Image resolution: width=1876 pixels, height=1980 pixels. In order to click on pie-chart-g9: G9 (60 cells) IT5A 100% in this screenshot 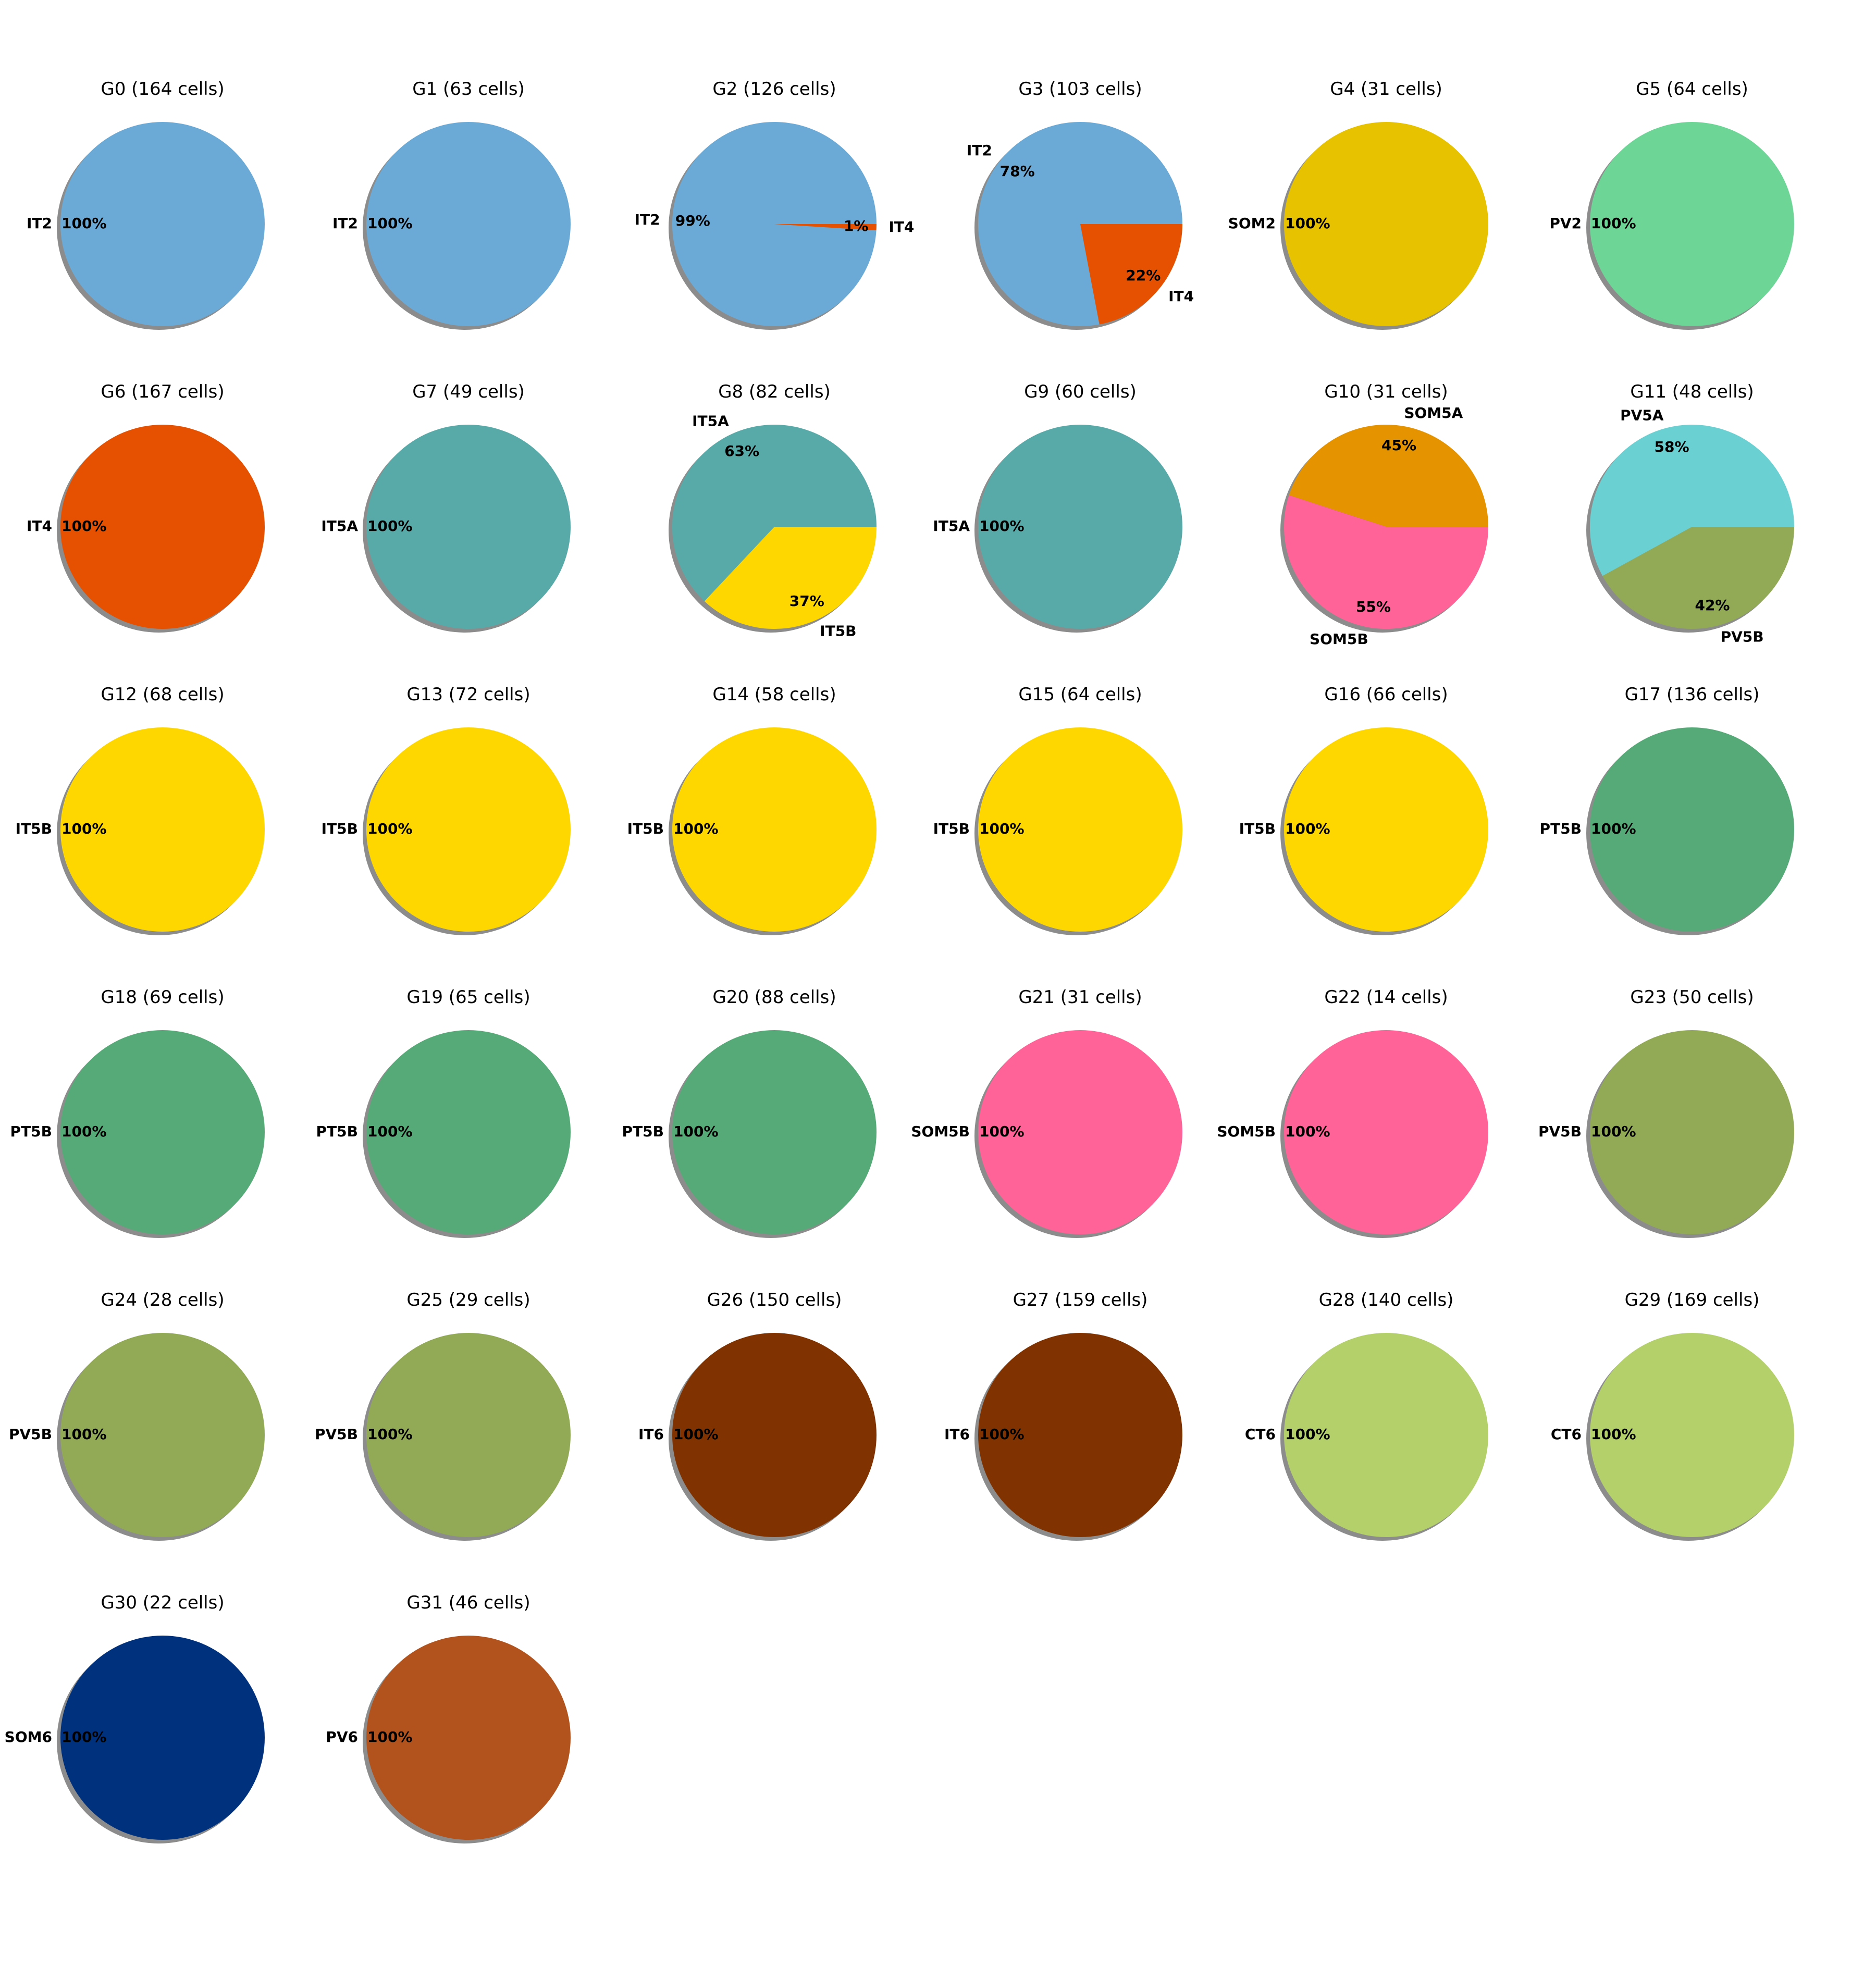, I will do `click(1057, 507)`.